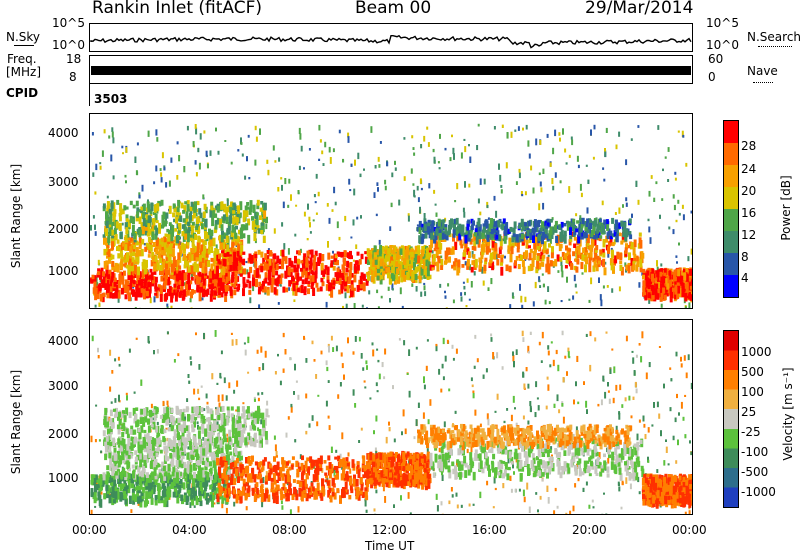 The image size is (800, 554). What do you see at coordinates (716, 59) in the screenshot?
I see `nave-tick-high: 60` at bounding box center [716, 59].